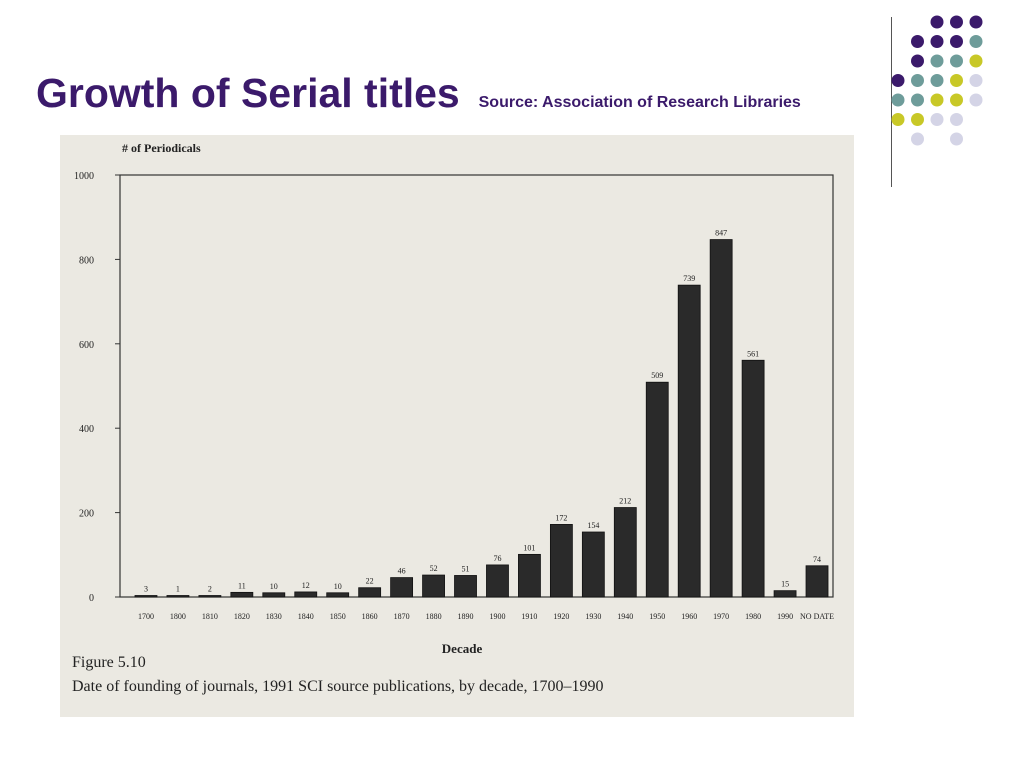 This screenshot has height=768, width=1024. Describe the element at coordinates (178, 589) in the screenshot. I see `data-label: 1` at that location.